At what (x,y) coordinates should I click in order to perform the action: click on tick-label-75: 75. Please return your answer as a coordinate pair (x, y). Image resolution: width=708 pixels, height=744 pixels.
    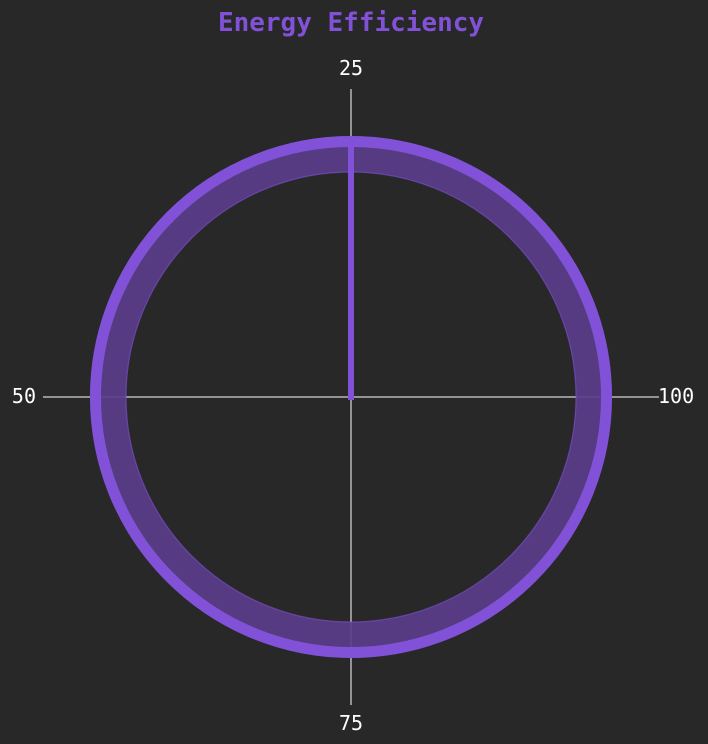
    Looking at the image, I should click on (351, 723).